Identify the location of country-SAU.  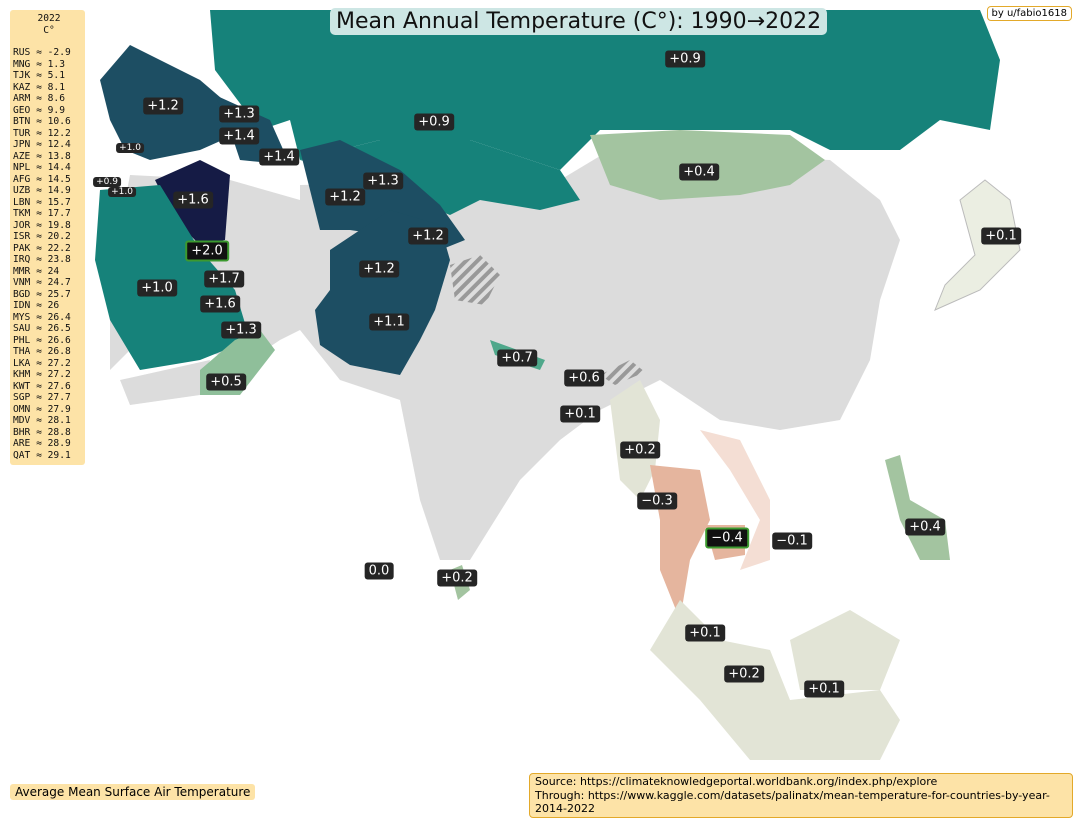
(172, 277).